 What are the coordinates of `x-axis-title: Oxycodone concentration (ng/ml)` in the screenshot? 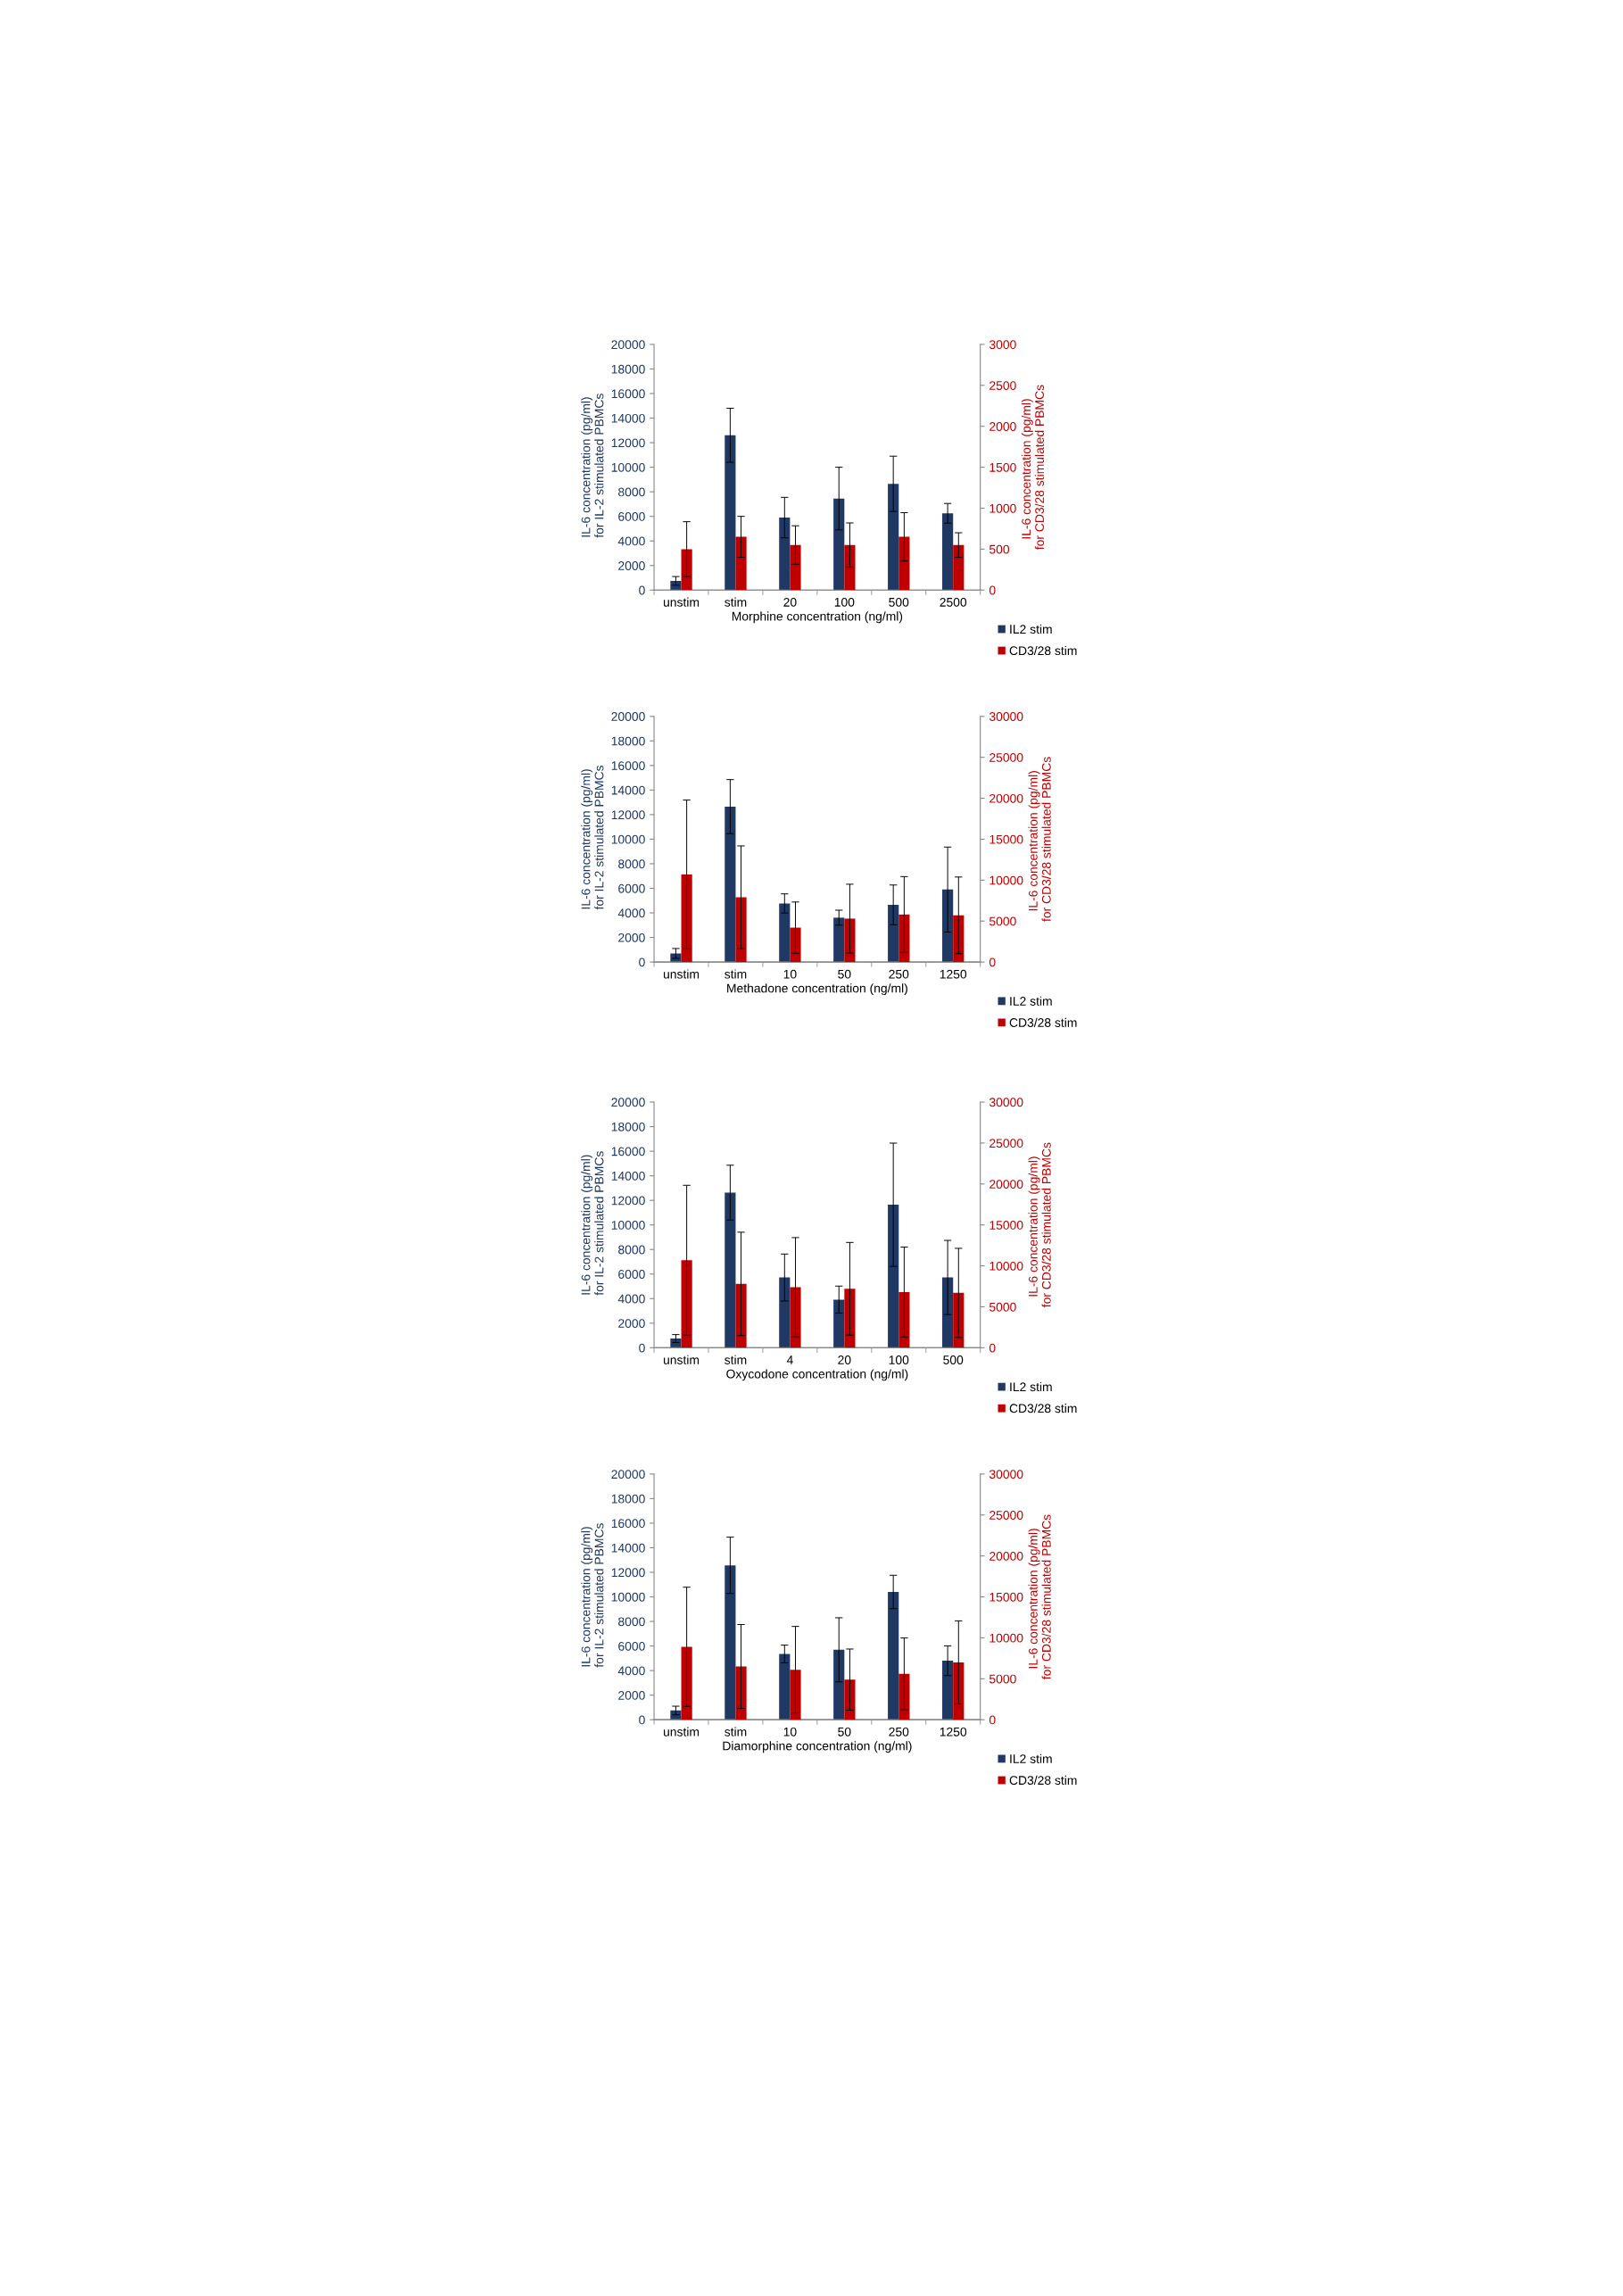 It's located at (817, 1375).